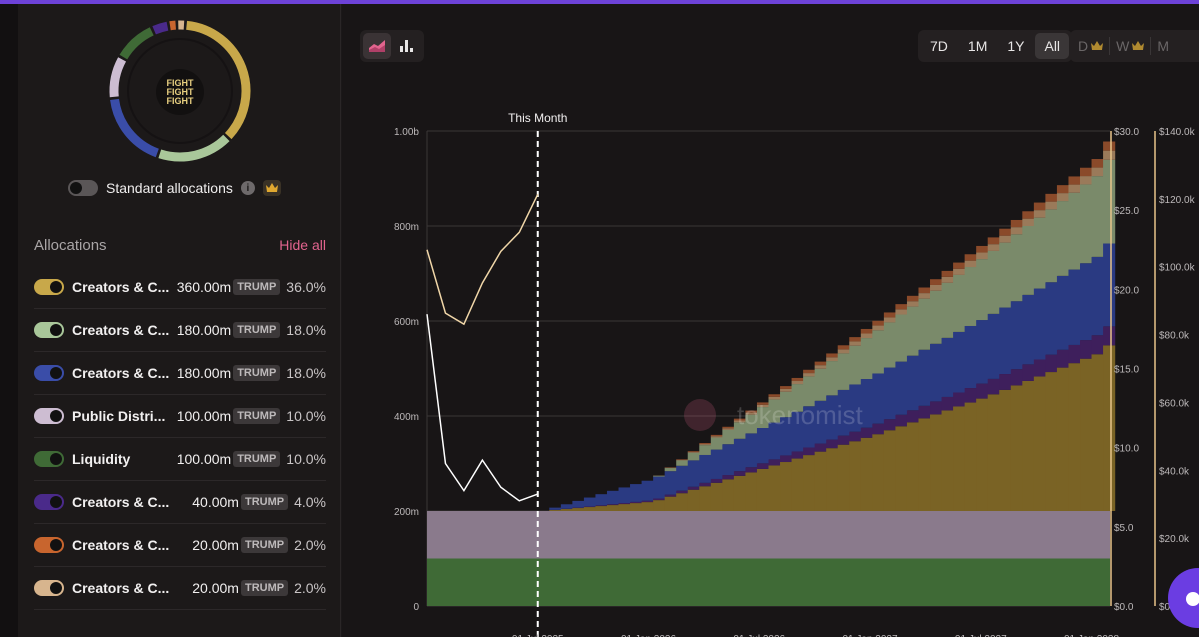  What do you see at coordinates (407, 46) in the screenshot?
I see `bar-chart-button` at bounding box center [407, 46].